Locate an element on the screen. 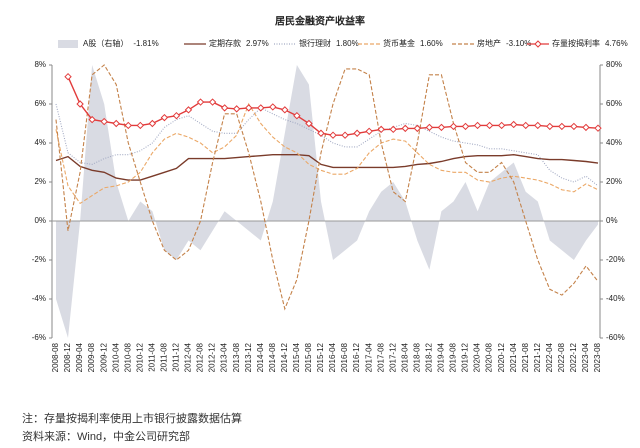 The height and width of the screenshot is (448, 640). x-tick-label: 2010-04 is located at coordinates (115, 357).